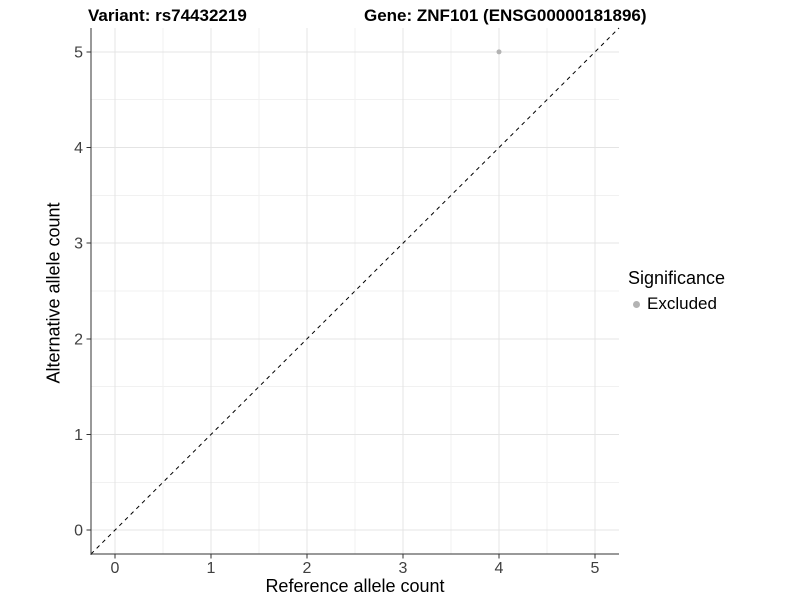 This screenshot has height=600, width=800. What do you see at coordinates (682, 303) in the screenshot?
I see `legend-item-label: Excluded` at bounding box center [682, 303].